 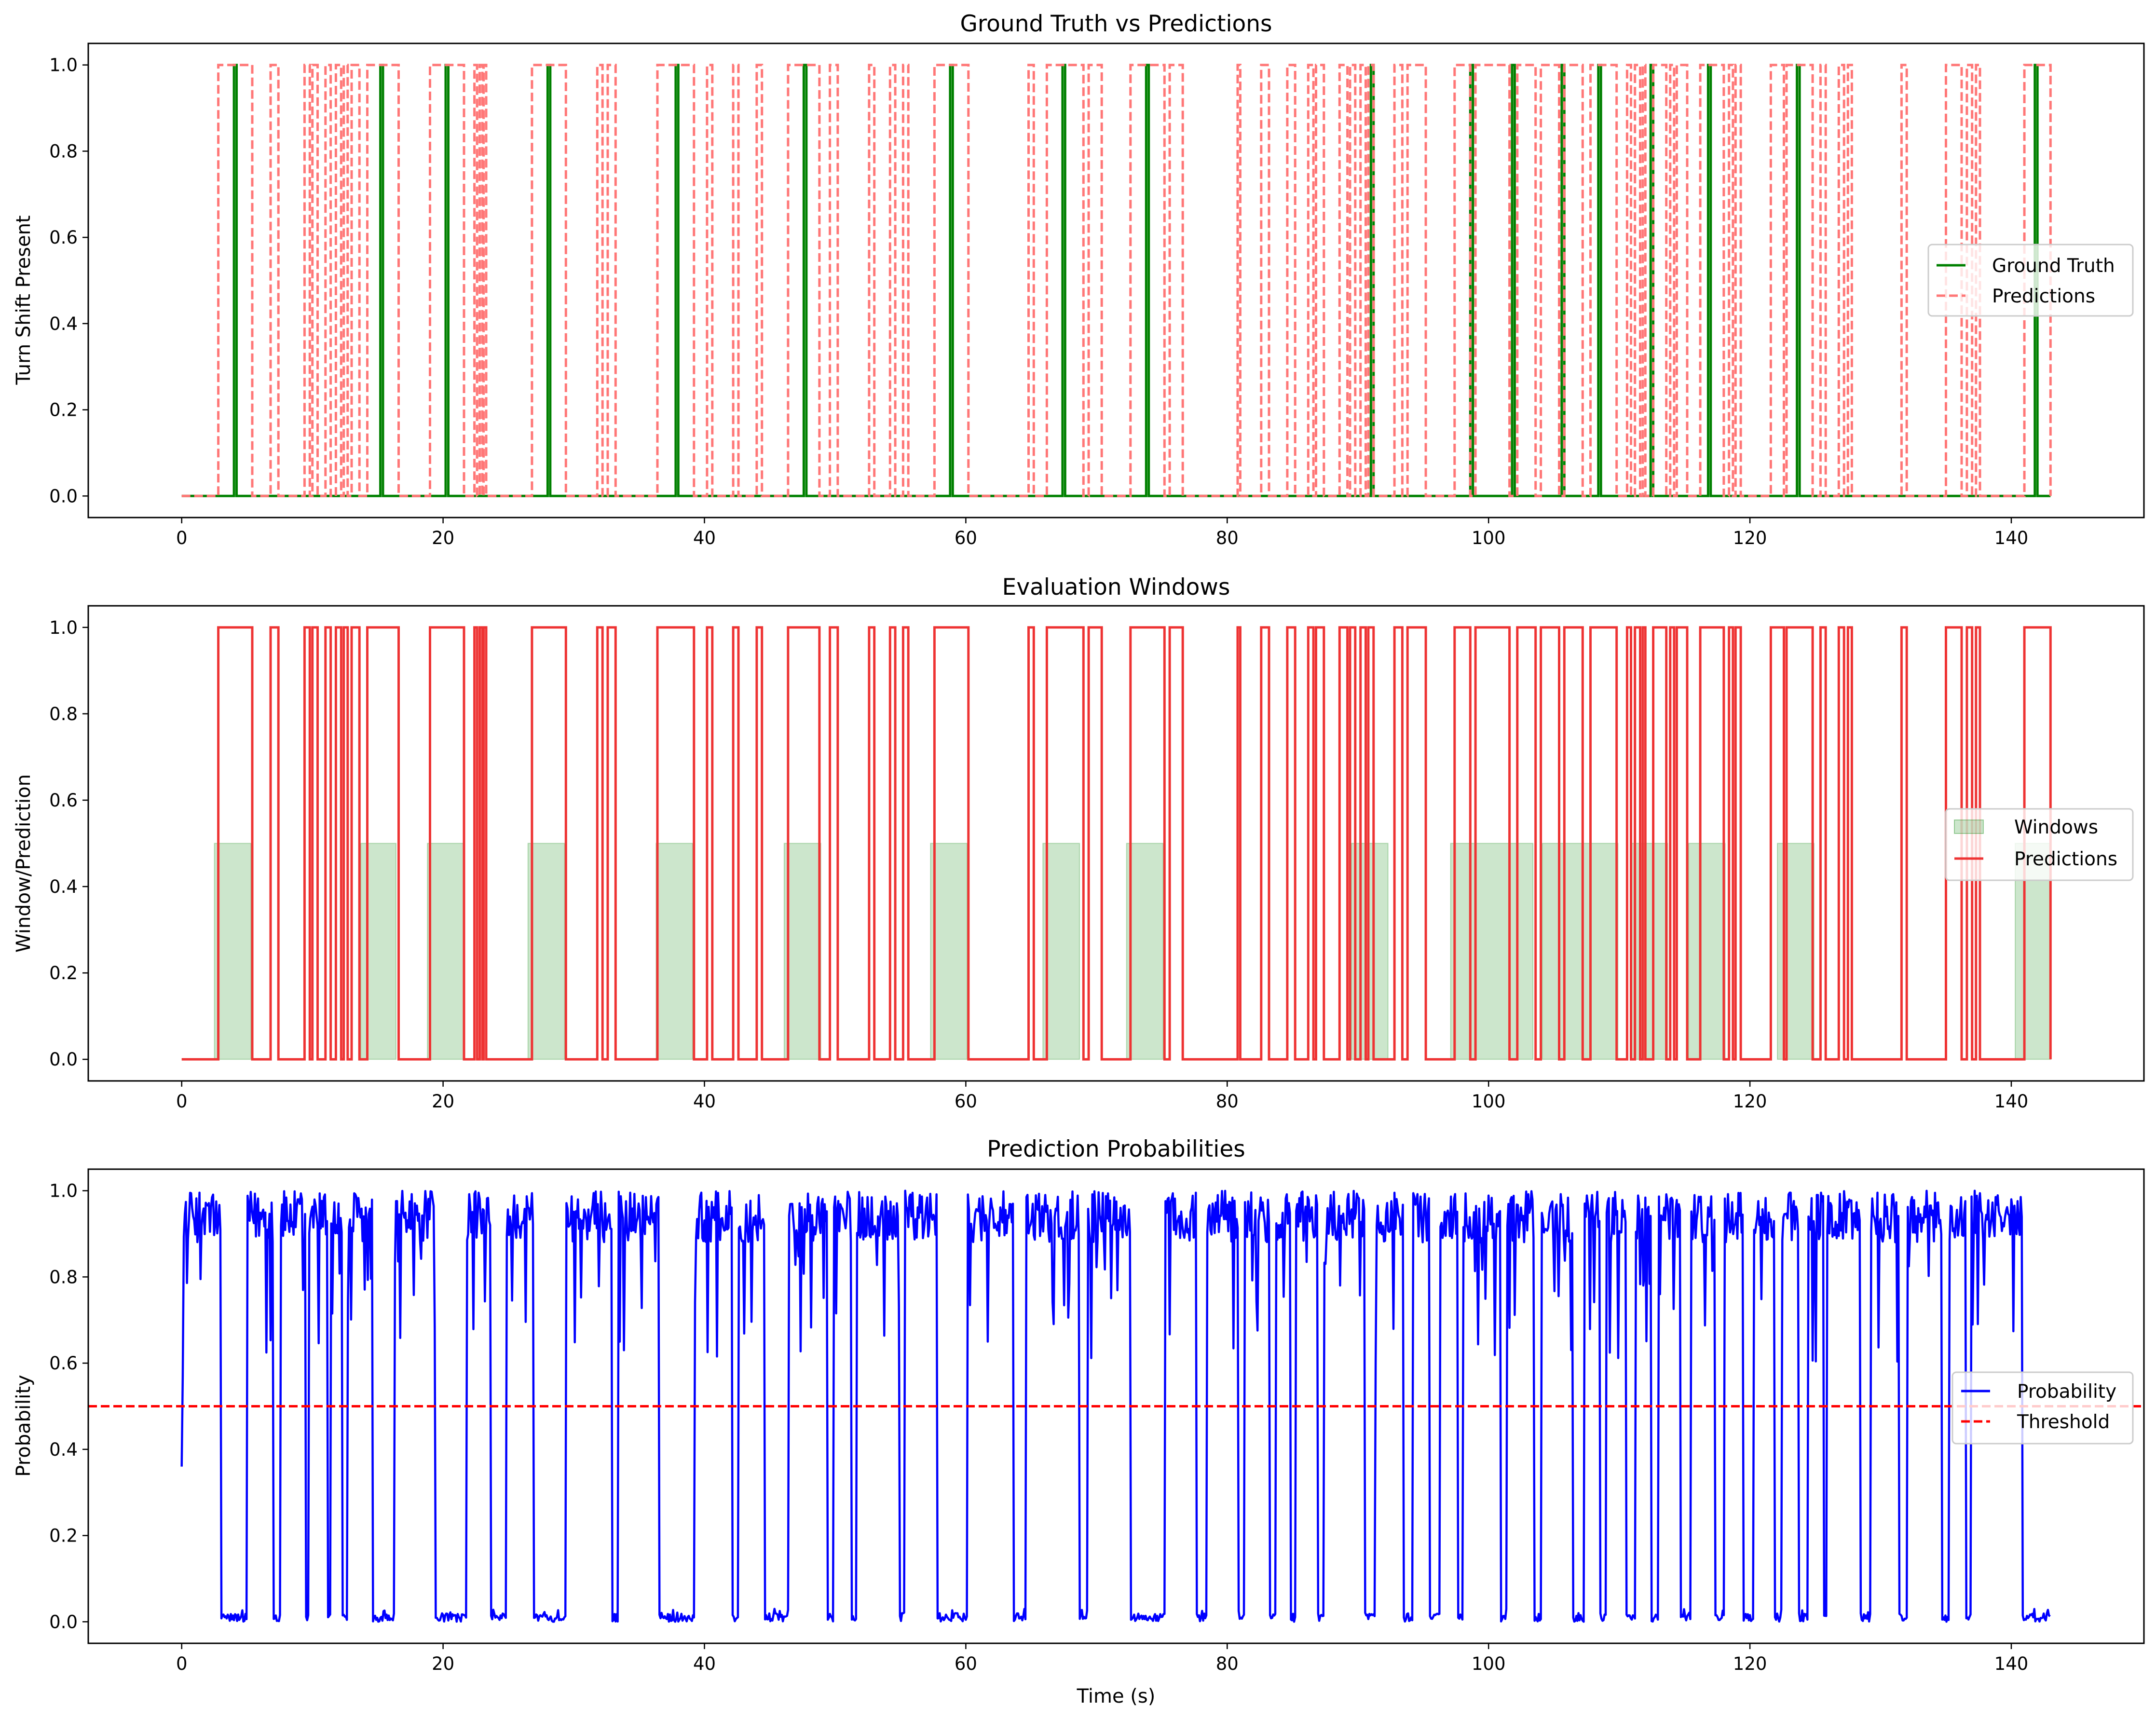 I want to click on panel-2-legend-box, so click(x=2040, y=844).